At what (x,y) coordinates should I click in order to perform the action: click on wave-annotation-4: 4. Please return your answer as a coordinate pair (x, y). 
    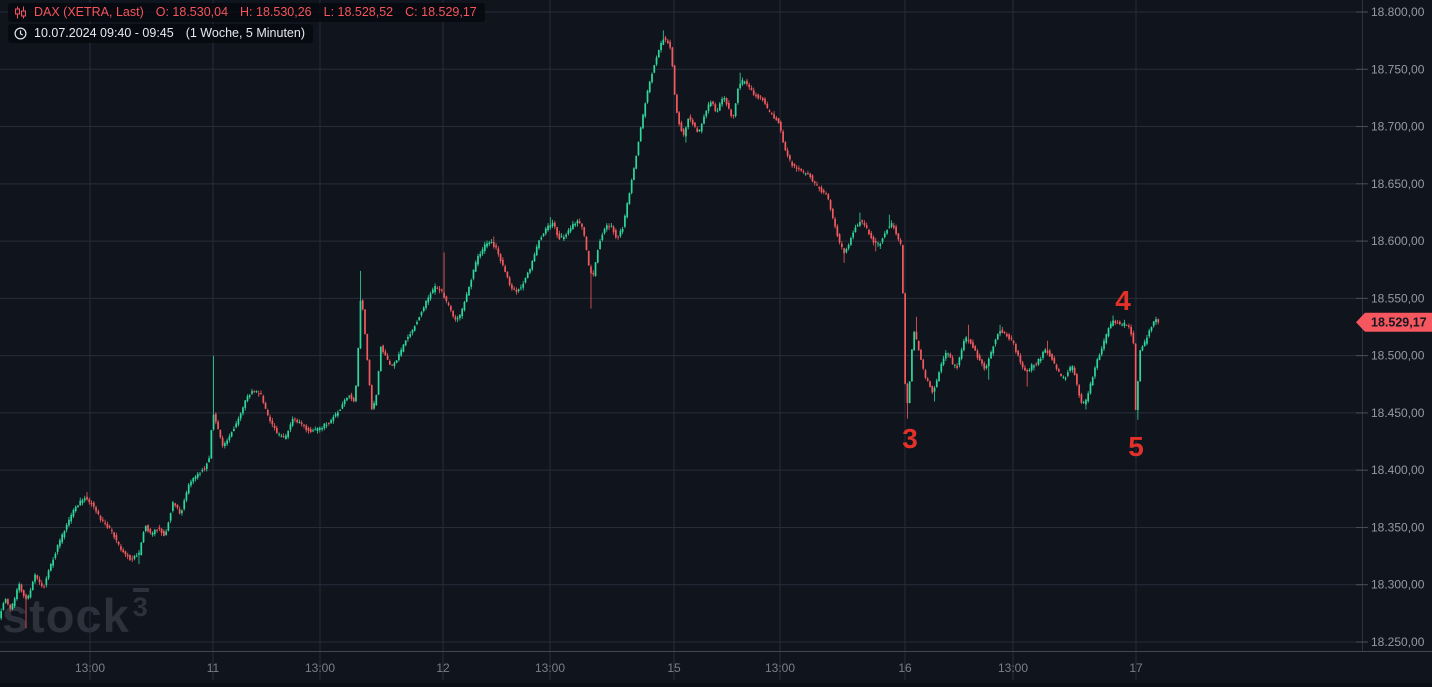
    Looking at the image, I should click on (1123, 300).